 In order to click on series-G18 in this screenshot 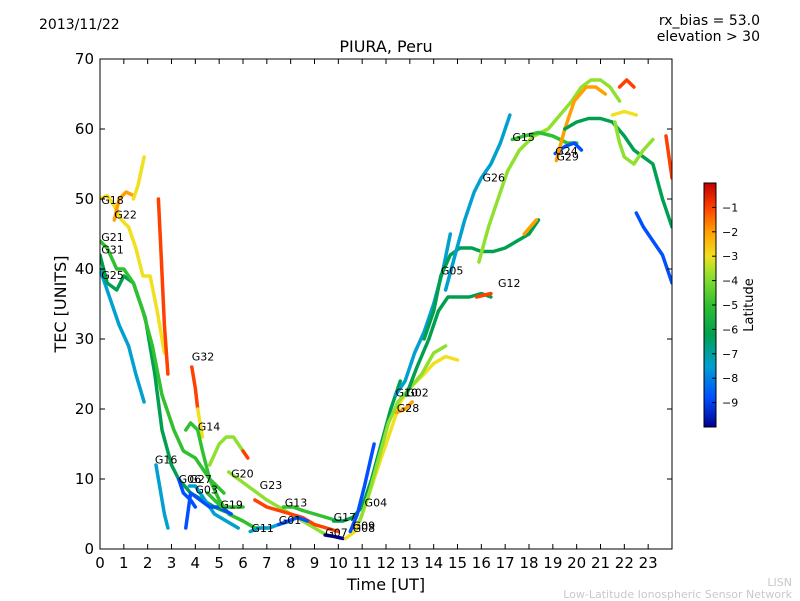, I will do `click(133, 274)`.